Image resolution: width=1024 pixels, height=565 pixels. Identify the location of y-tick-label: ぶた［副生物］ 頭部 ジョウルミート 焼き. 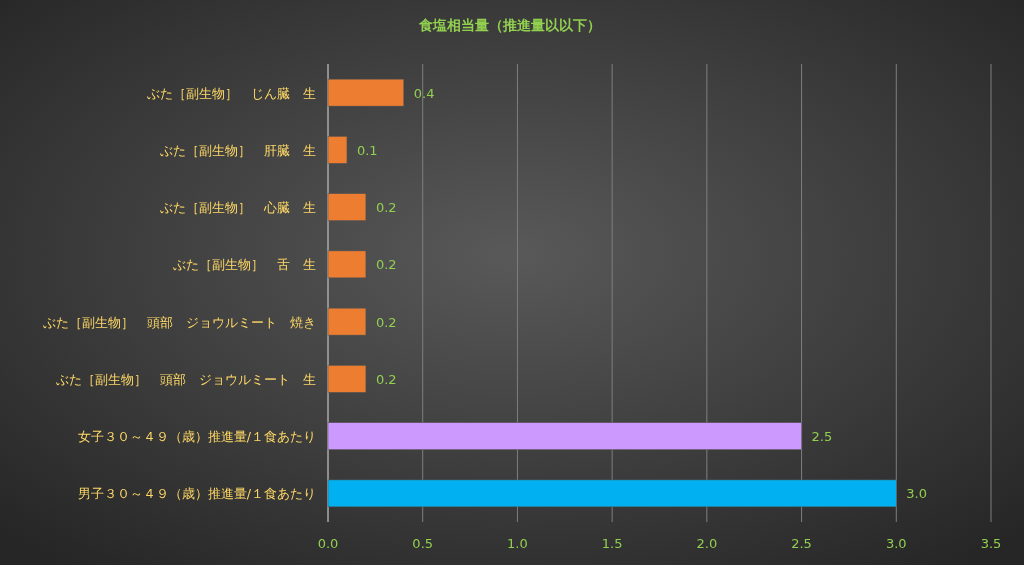
(179, 322).